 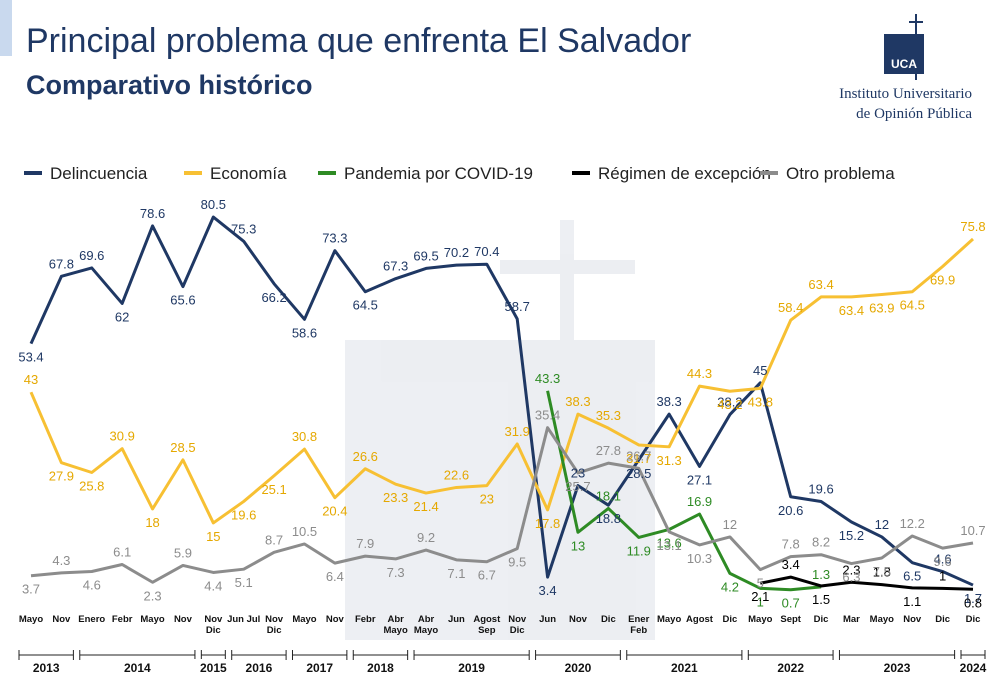 I want to click on data-label: 63.9, so click(x=881, y=308).